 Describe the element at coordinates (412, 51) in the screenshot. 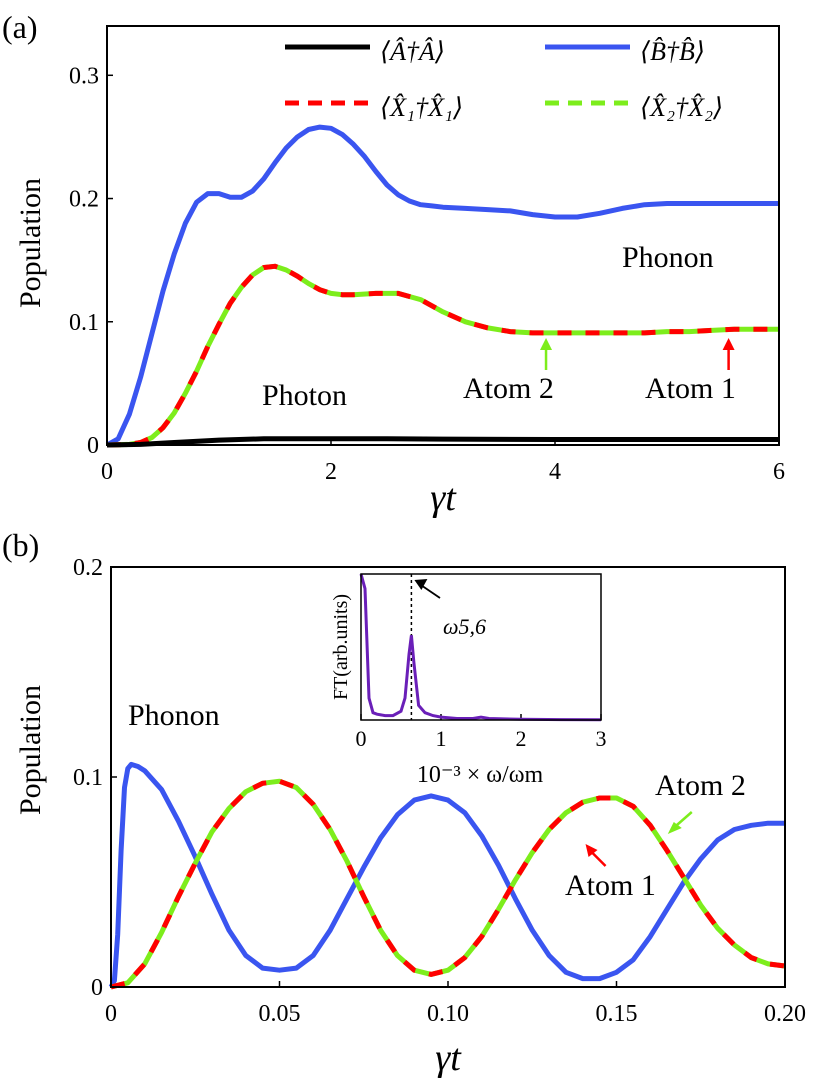

I see `legend-photon-label: ⟨Â†Â⟩` at that location.